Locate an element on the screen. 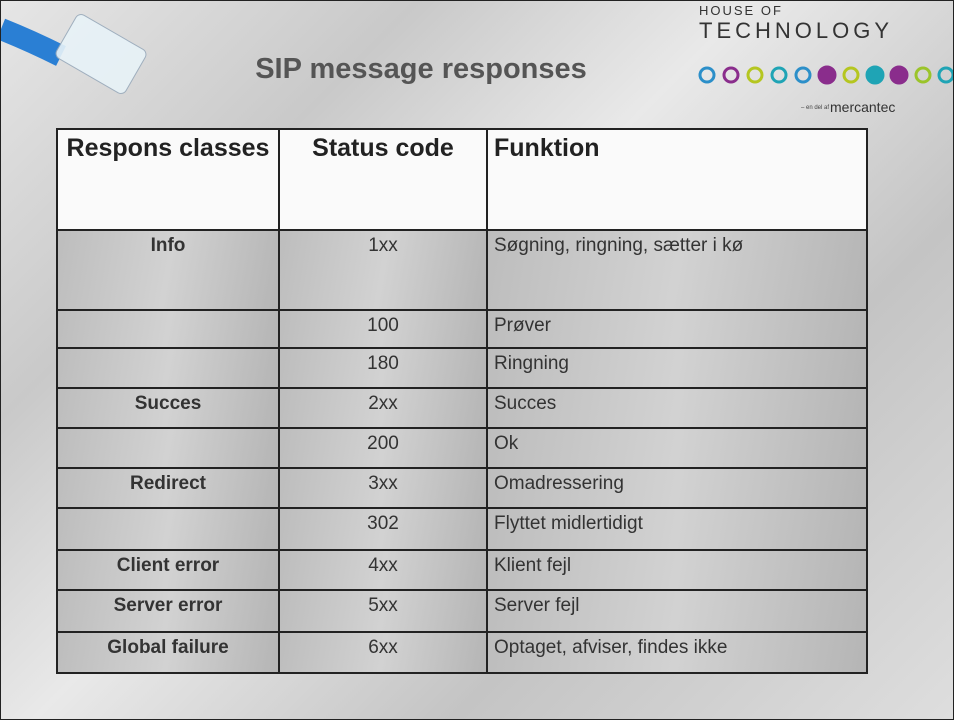 Image resolution: width=954 pixels, height=720 pixels. table-cell: Søgning, ringning, sætter i kø is located at coordinates (677, 270).